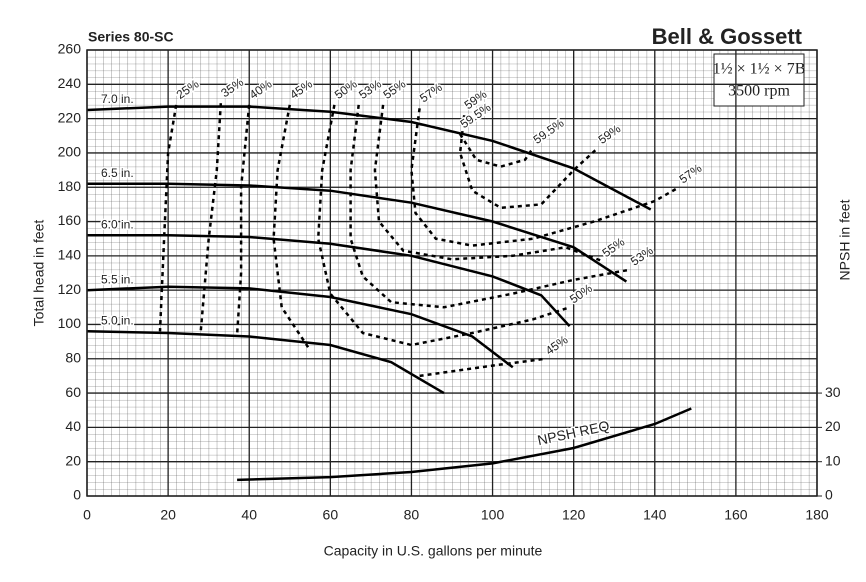  What do you see at coordinates (70, 117) in the screenshot?
I see `y-tick-label: 220` at bounding box center [70, 117].